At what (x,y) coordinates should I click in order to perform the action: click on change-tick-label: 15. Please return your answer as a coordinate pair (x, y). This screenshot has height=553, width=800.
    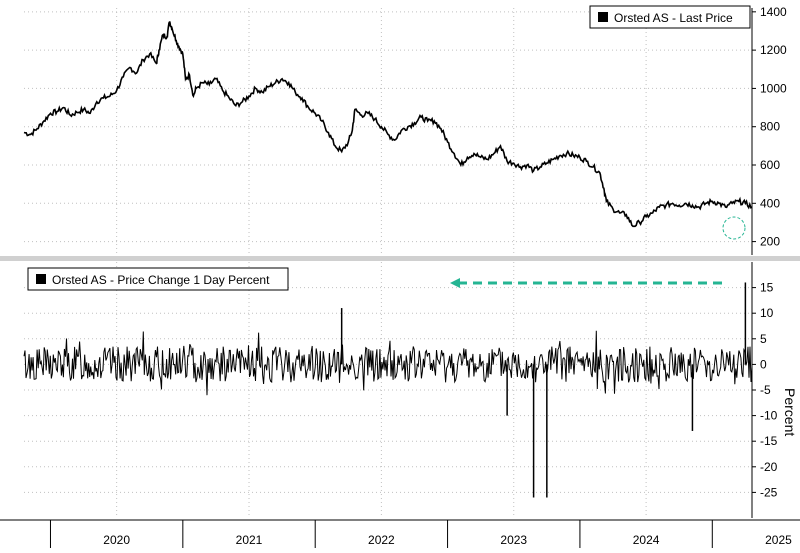
    Looking at the image, I should click on (767, 288).